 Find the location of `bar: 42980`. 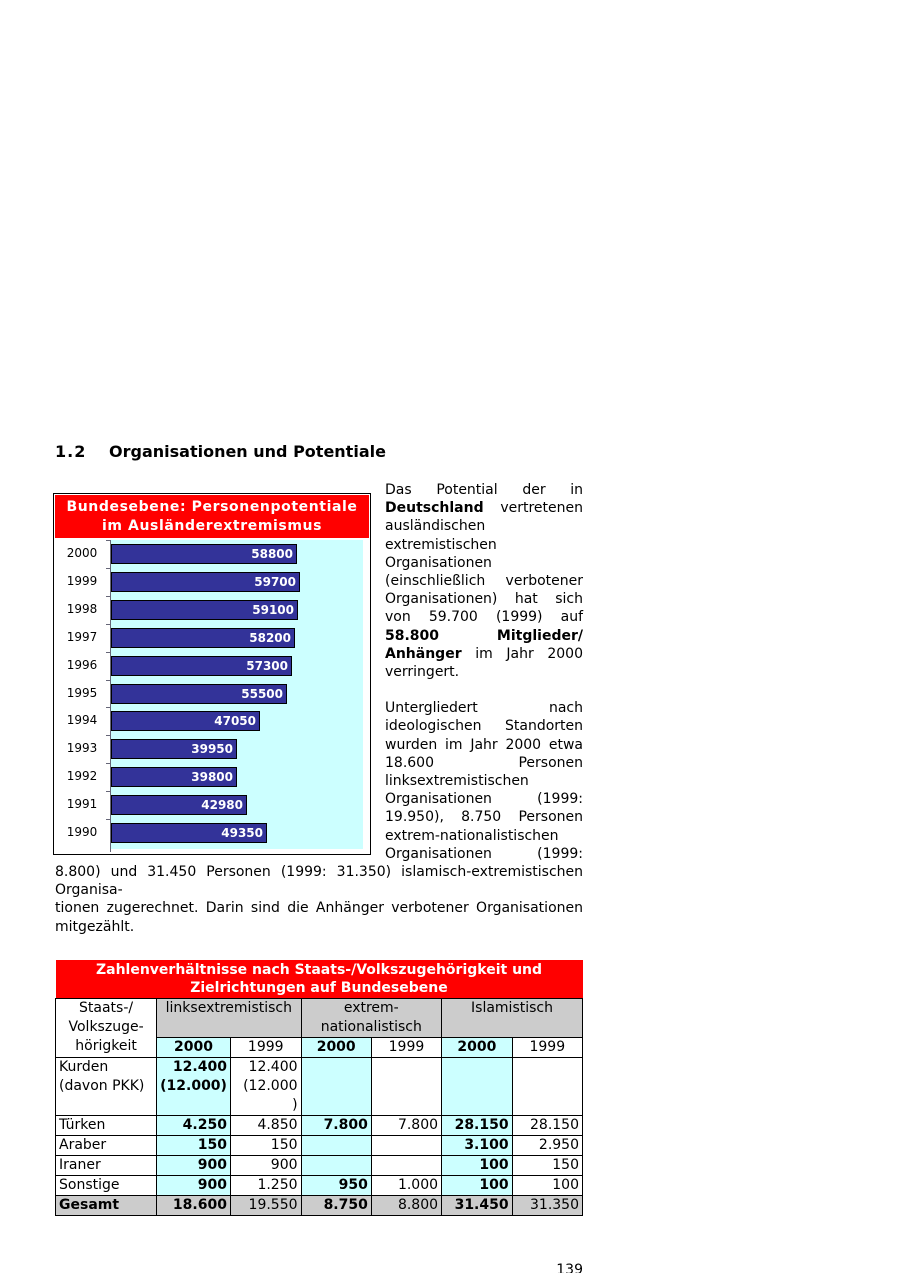

bar: 42980 is located at coordinates (179, 805).